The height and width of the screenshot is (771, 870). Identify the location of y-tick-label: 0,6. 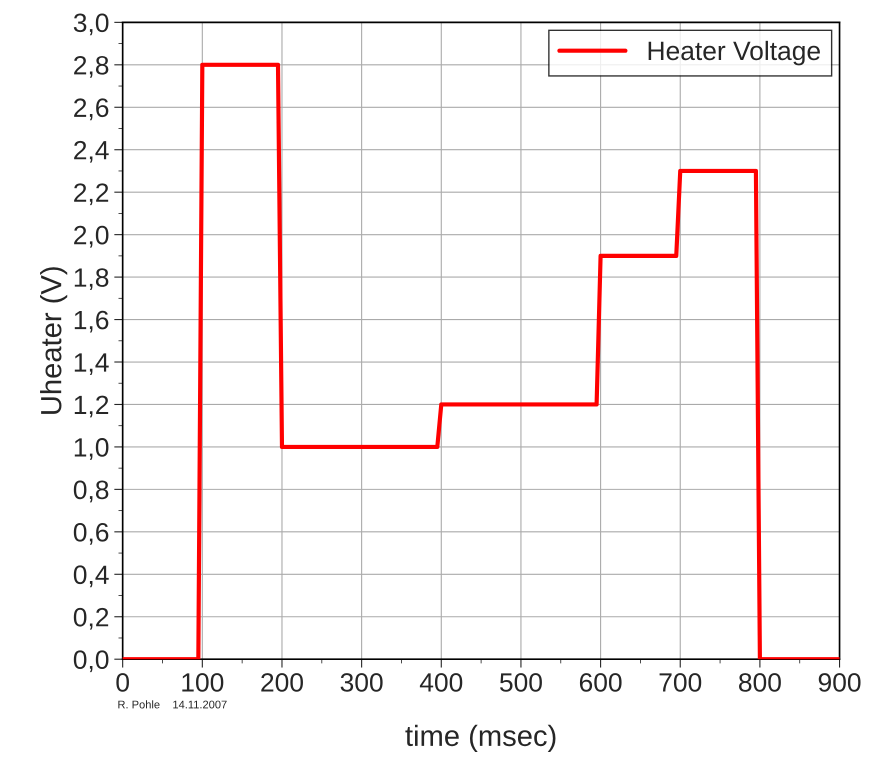
(91, 533).